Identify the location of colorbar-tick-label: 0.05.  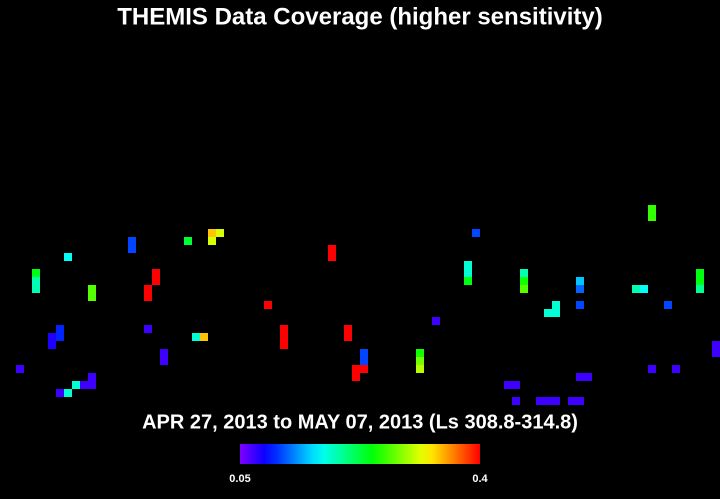
(239, 479).